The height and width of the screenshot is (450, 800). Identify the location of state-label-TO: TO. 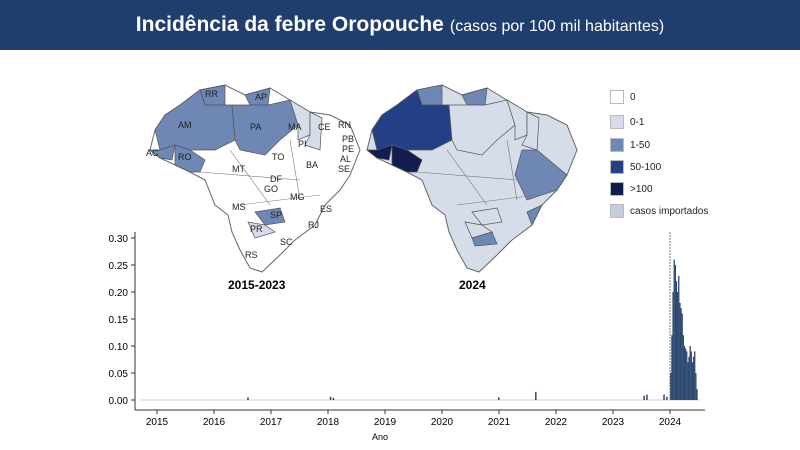
(278, 157).